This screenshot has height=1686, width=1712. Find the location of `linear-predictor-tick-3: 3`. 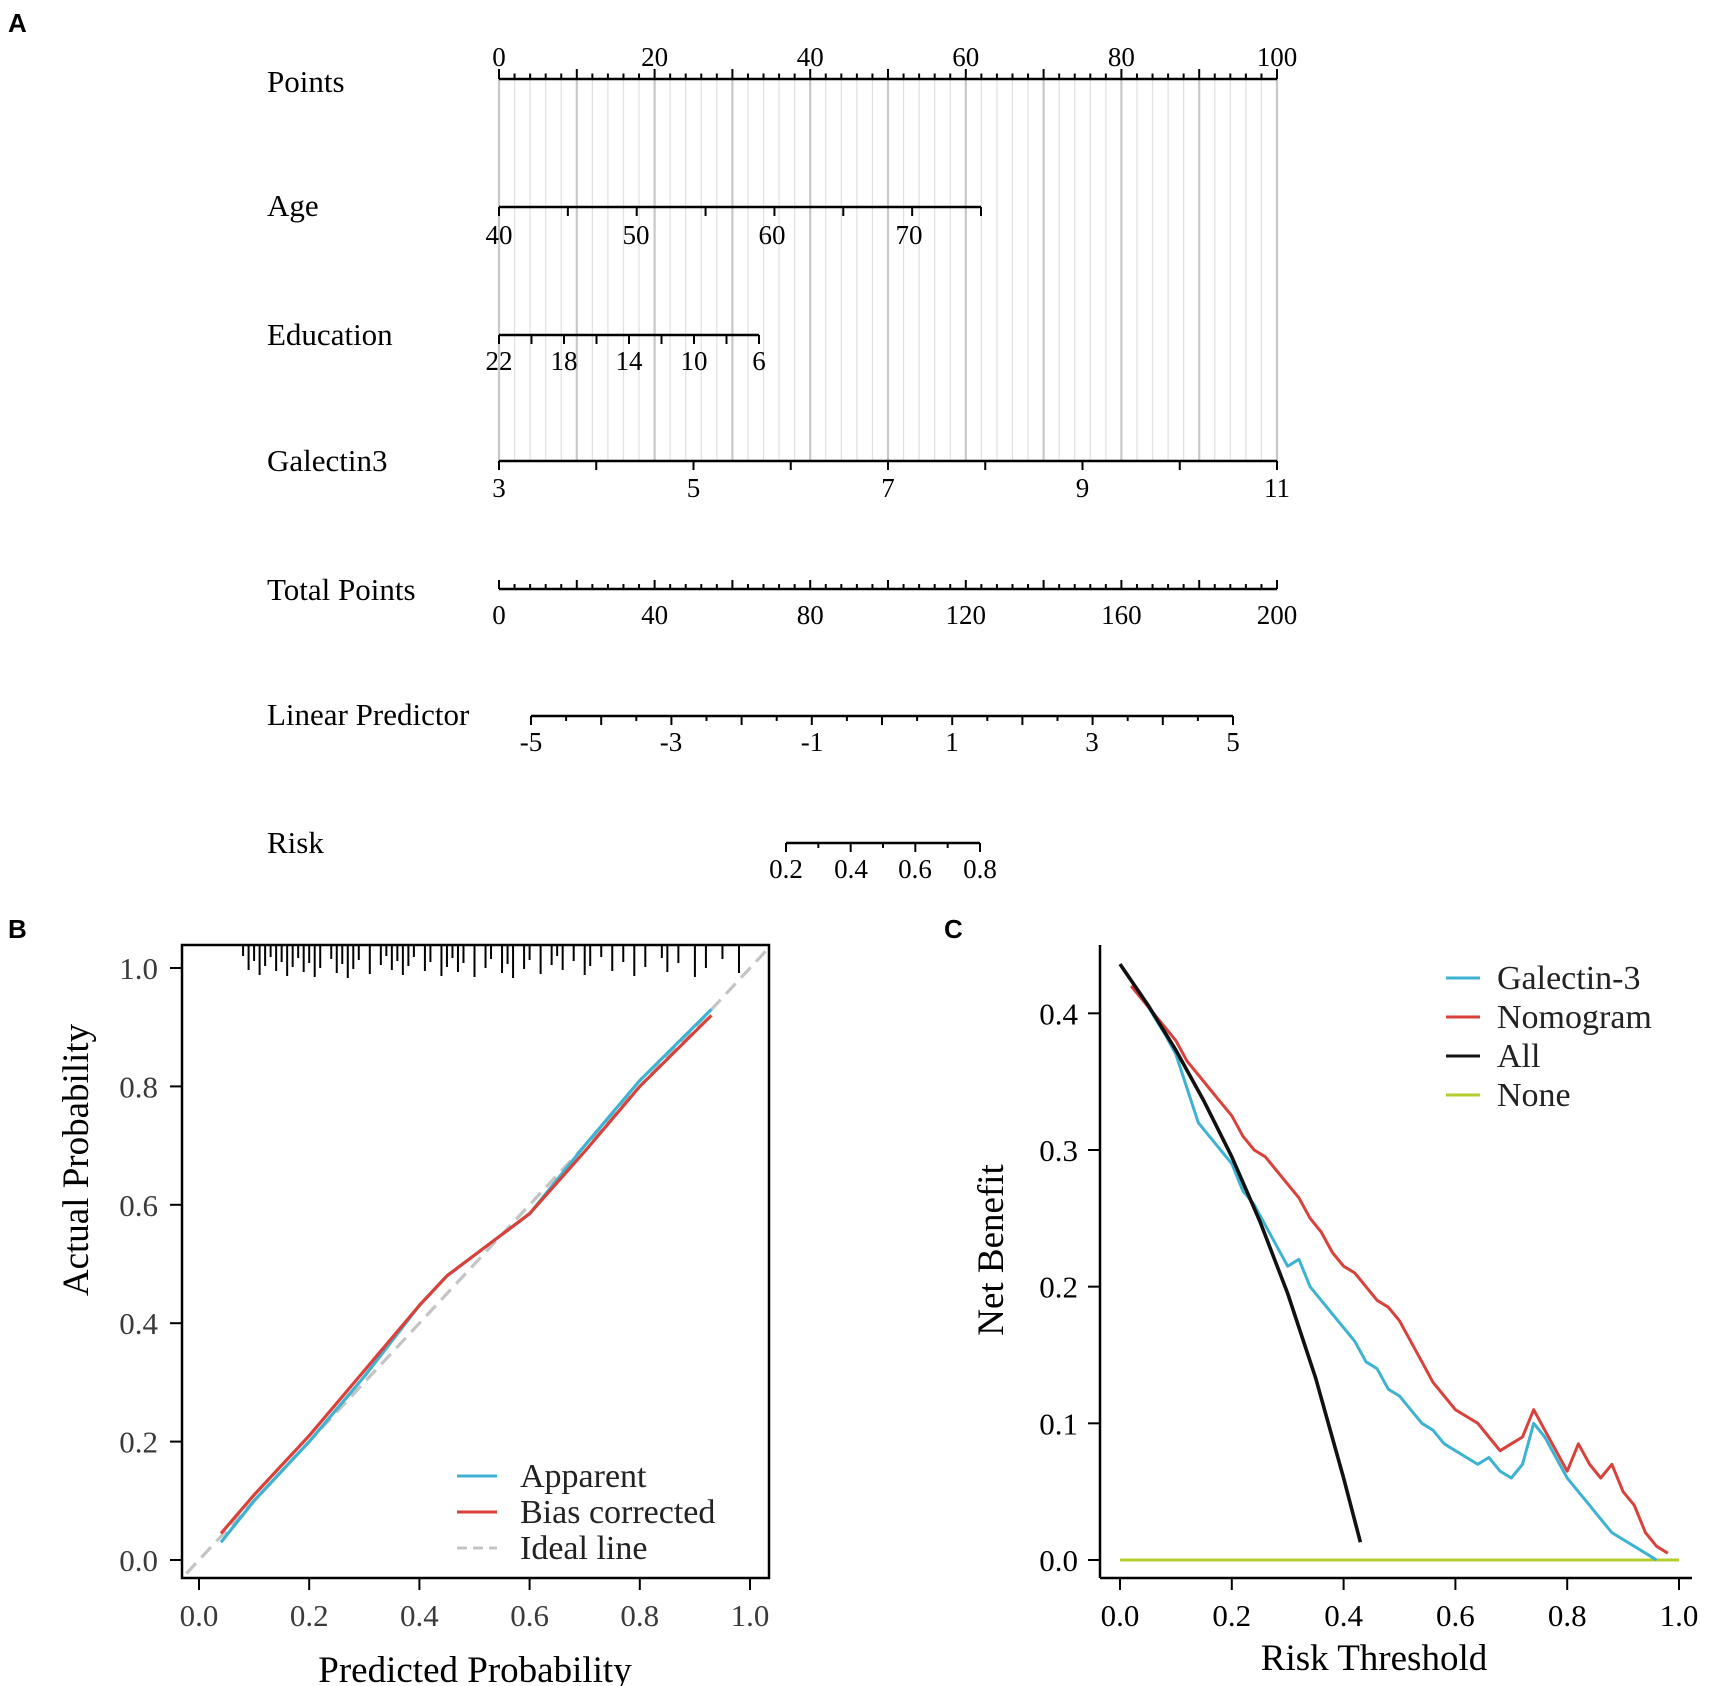

linear-predictor-tick-3: 3 is located at coordinates (1092, 742).